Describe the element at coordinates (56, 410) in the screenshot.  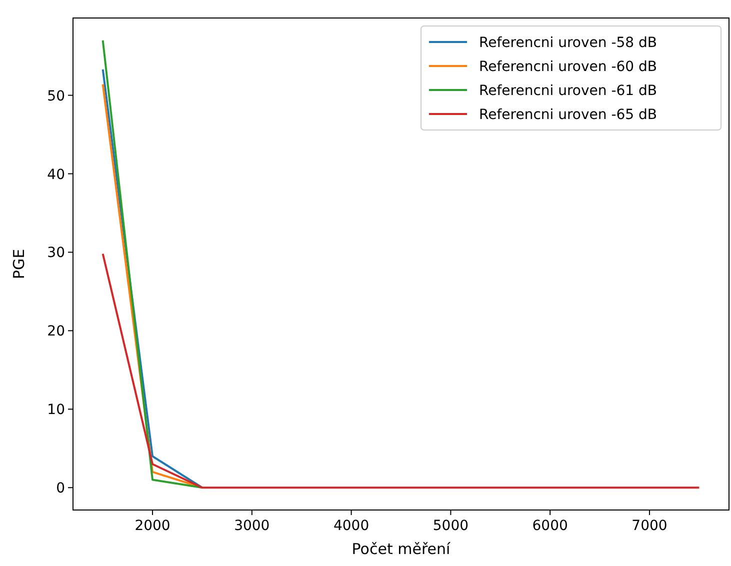
I see `y-tick-label: 10` at that location.